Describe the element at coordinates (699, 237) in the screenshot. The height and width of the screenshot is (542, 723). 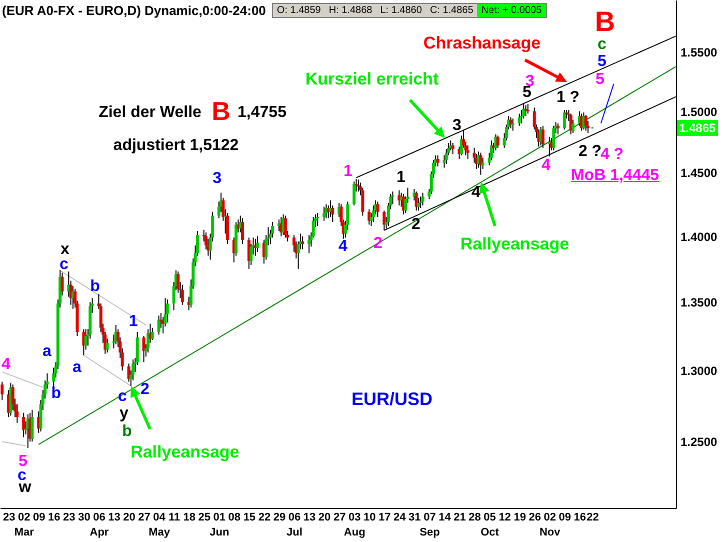
I see `y-tick-label: 1.4000` at that location.